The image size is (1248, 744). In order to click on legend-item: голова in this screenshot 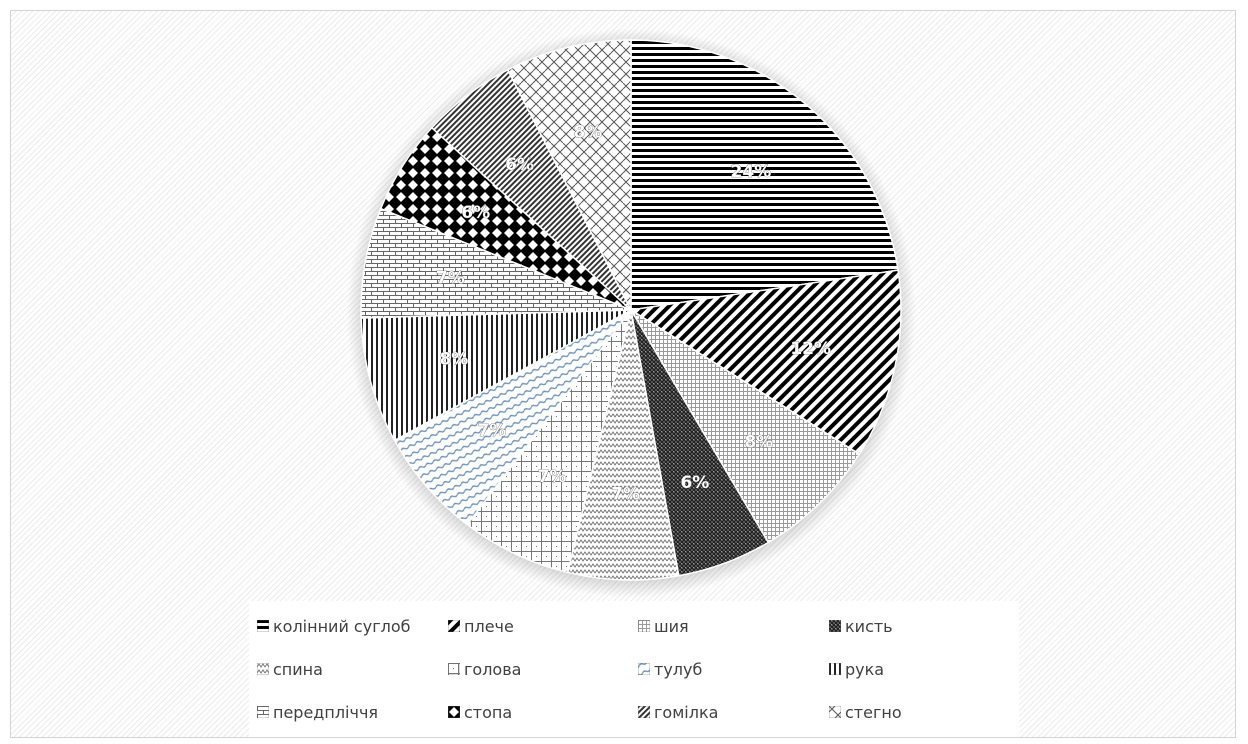, I will do `click(484, 669)`.